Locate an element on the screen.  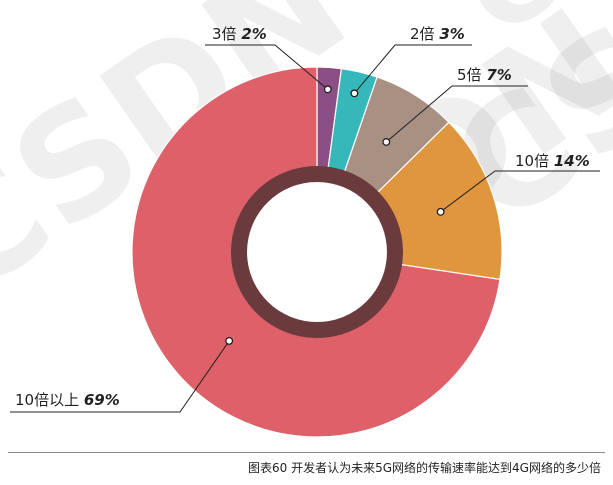
slice-label: 2倍 3% is located at coordinates (437, 34).